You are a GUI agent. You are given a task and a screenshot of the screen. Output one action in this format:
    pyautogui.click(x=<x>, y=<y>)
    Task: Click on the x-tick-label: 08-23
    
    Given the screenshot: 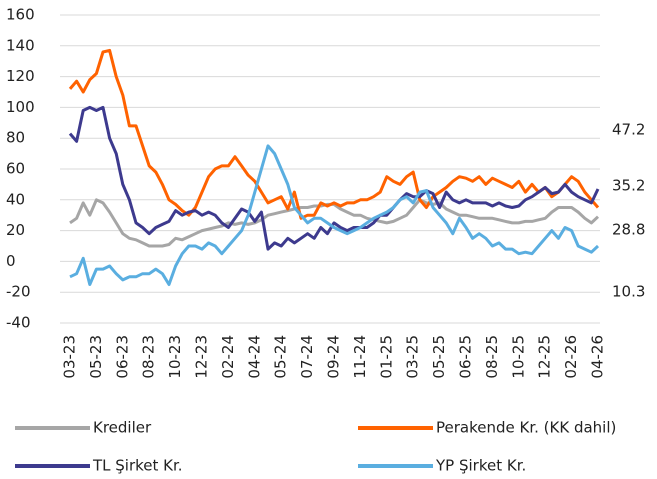 What is the action you would take?
    pyautogui.click(x=149, y=357)
    